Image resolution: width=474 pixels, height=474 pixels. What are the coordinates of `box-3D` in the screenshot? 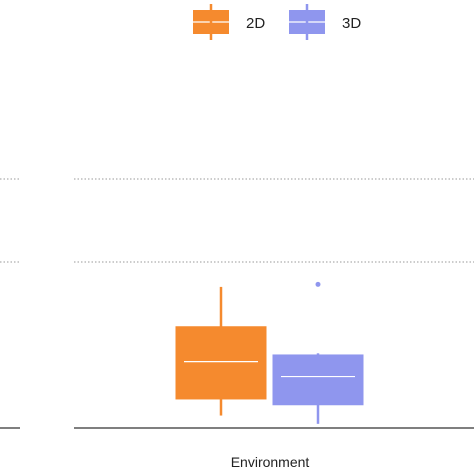 It's located at (318, 352).